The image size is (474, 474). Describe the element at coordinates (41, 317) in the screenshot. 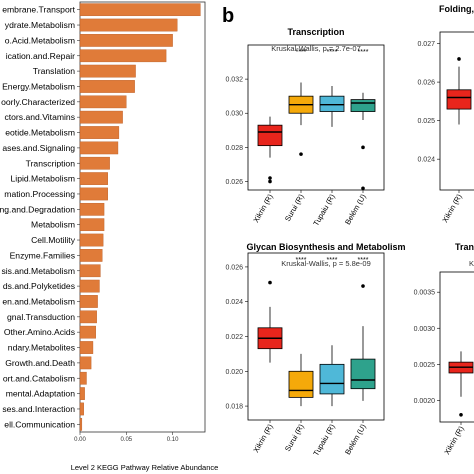

I see `bar-category-label: gnal.Transduction` at that location.